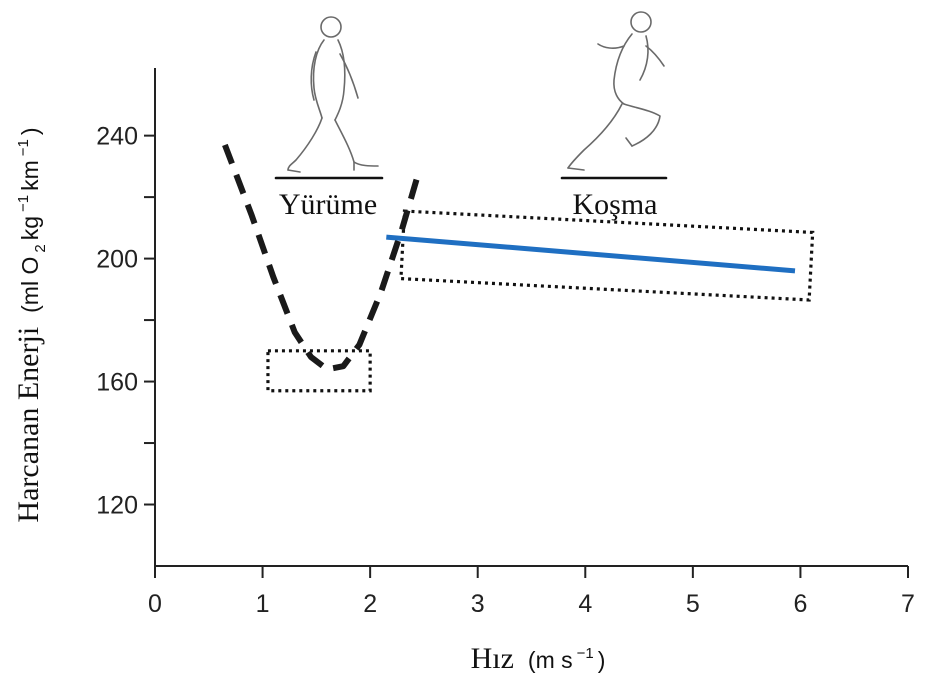 This screenshot has height=674, width=936. I want to click on y-axis-label: Harcanan Enerji (ml O 2 kg −1 km −1 ), so click(30, 324).